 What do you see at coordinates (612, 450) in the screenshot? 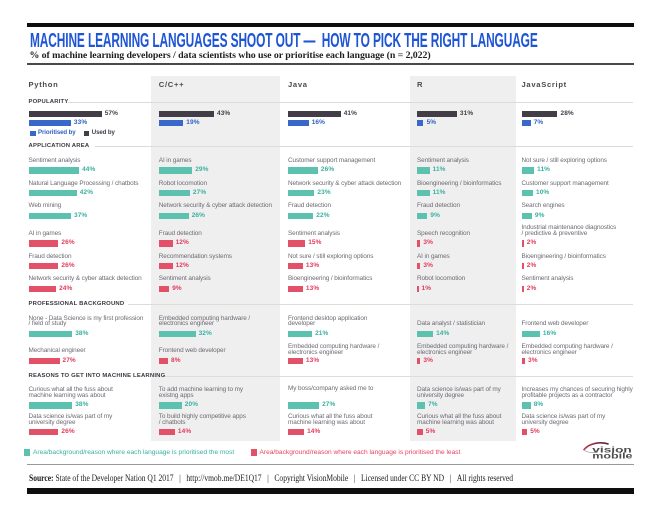
I see `svg-text: vision` at bounding box center [612, 450].